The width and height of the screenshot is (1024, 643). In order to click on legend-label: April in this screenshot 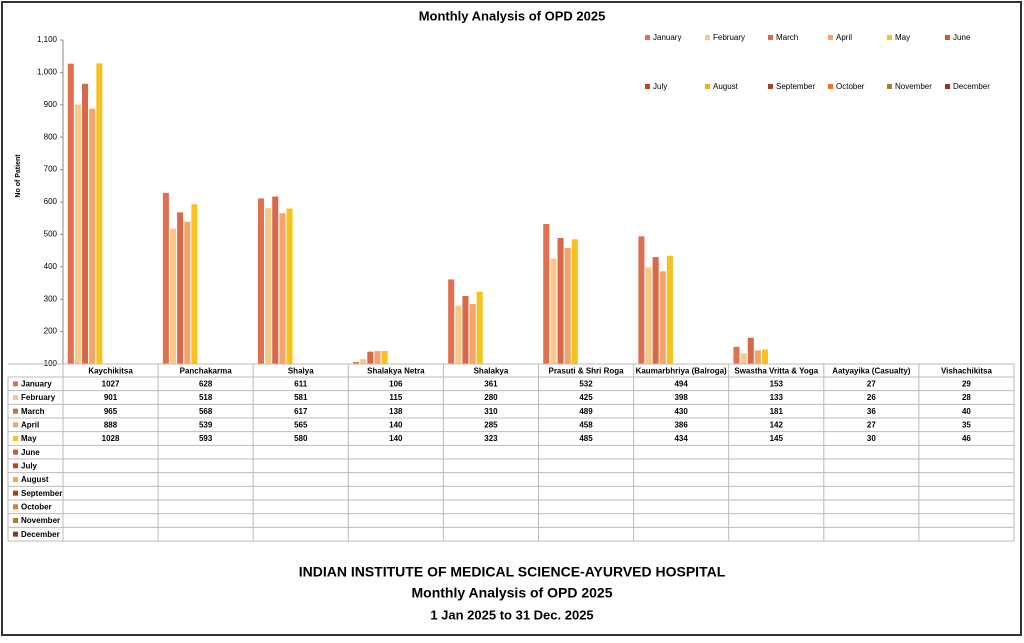, I will do `click(844, 37)`.